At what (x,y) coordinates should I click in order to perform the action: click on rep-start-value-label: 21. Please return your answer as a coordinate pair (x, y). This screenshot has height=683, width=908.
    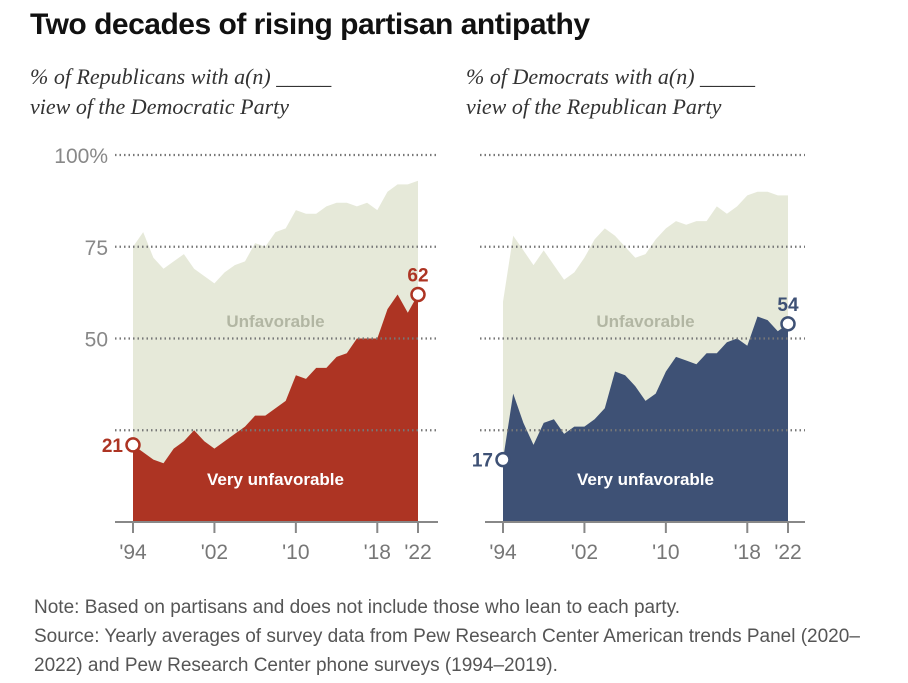
    Looking at the image, I should click on (113, 446).